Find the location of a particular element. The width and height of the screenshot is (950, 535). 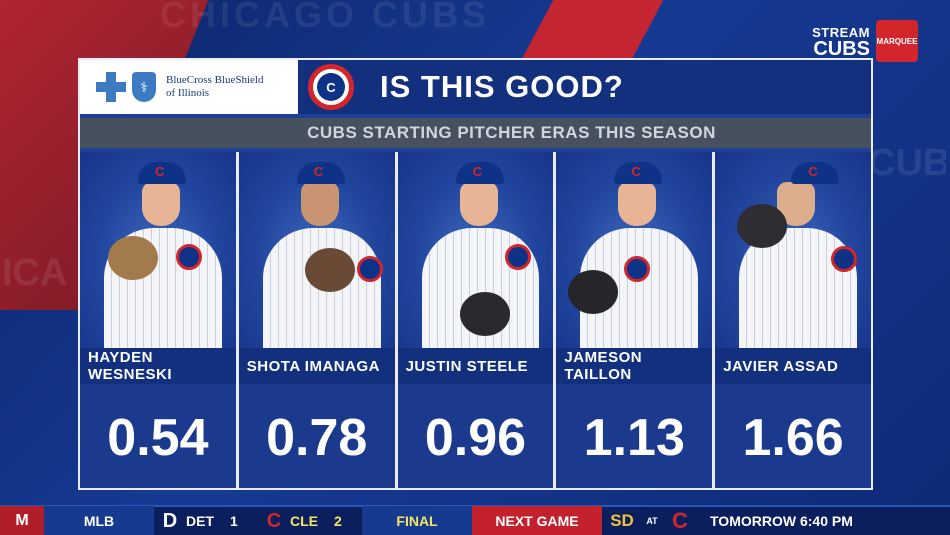

broadcaster-bug: STREAM CUBS MARQUEE is located at coordinates (865, 41).